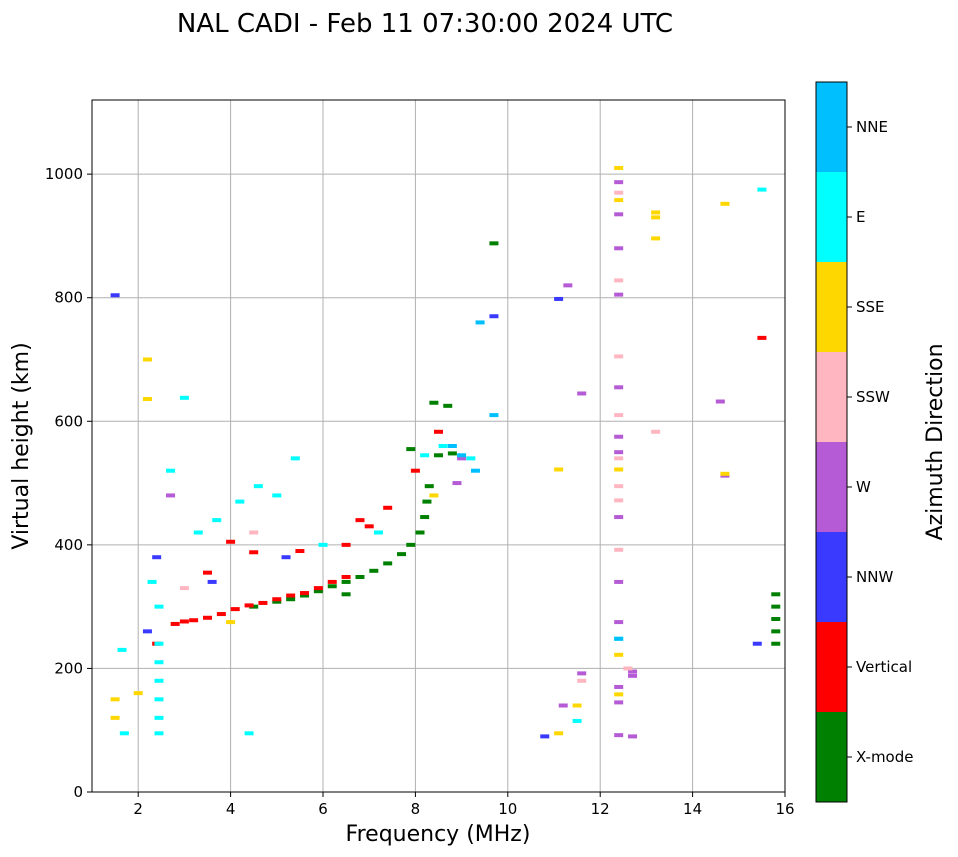 The height and width of the screenshot is (857, 958). Describe the element at coordinates (68, 483) in the screenshot. I see `y-axis-ticks: 0 200 400 600 800 1000` at that location.